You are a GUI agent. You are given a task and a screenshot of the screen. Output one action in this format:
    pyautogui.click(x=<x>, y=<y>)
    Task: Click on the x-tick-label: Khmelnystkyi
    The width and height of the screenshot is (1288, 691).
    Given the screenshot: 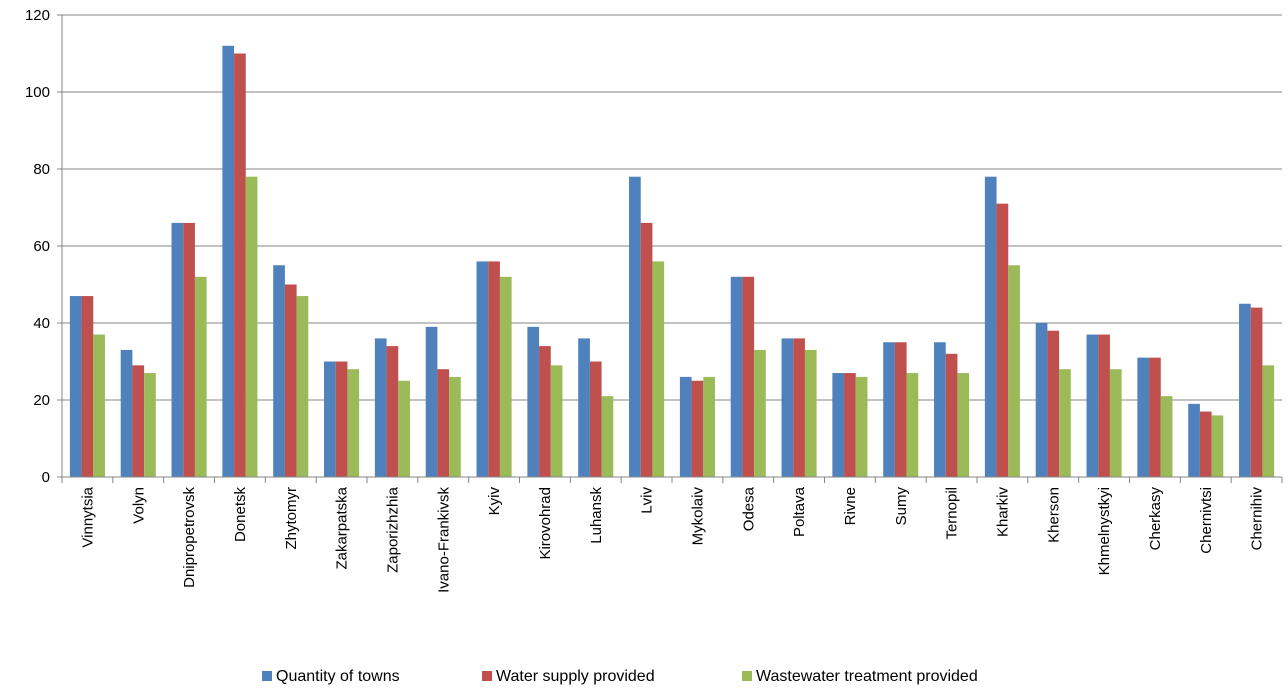 What is the action you would take?
    pyautogui.click(x=1104, y=531)
    